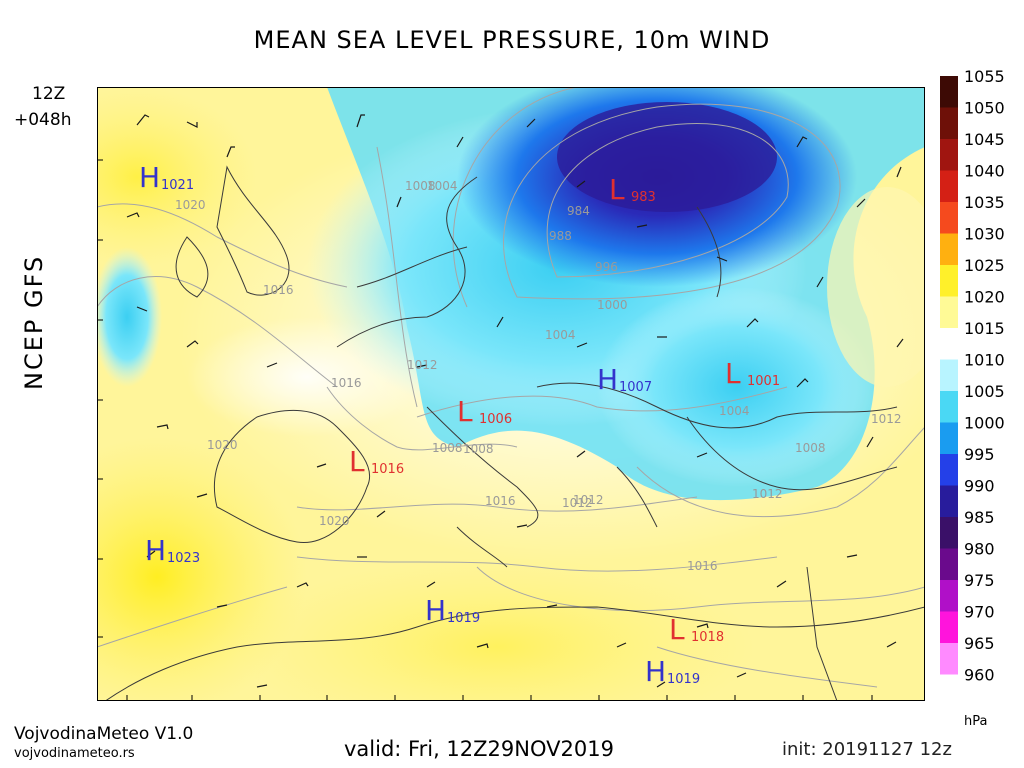 Image resolution: width=1024 pixels, height=768 pixels. I want to click on colorbar-label: 990, so click(979, 486).